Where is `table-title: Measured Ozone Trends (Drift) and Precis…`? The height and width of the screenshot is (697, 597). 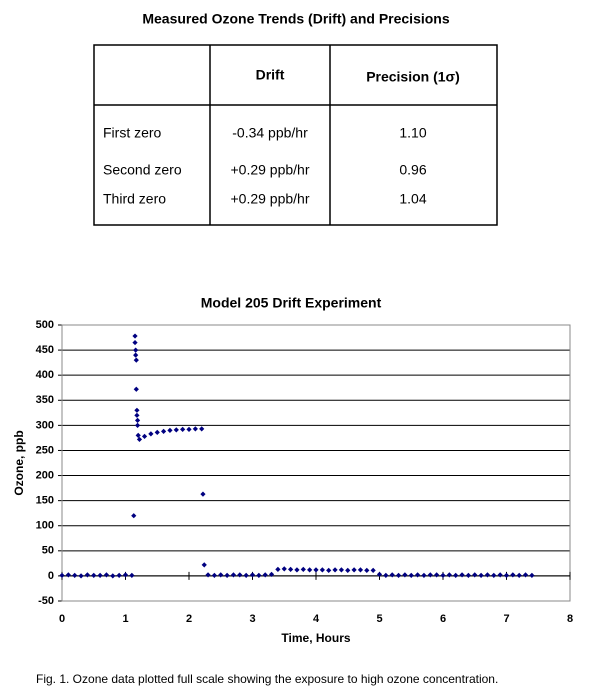 table-title: Measured Ozone Trends (Drift) and Precis… is located at coordinates (296, 19).